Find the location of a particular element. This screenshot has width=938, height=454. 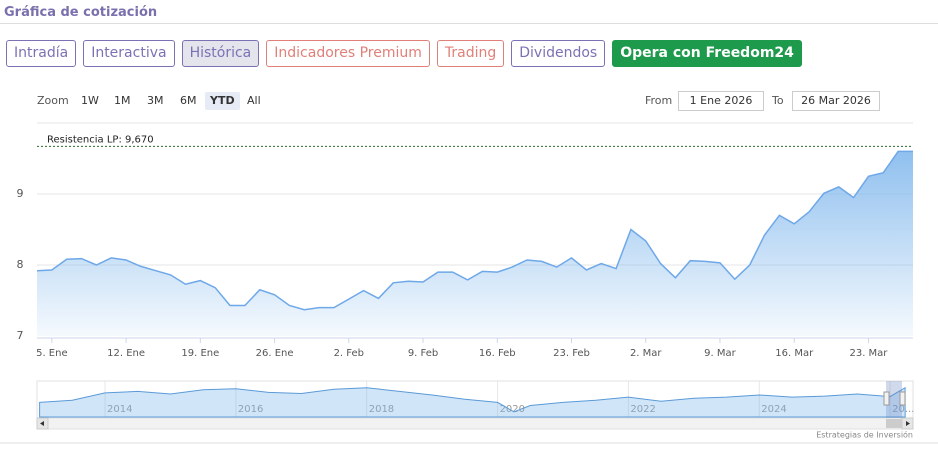

tab: Histórica is located at coordinates (220, 53).